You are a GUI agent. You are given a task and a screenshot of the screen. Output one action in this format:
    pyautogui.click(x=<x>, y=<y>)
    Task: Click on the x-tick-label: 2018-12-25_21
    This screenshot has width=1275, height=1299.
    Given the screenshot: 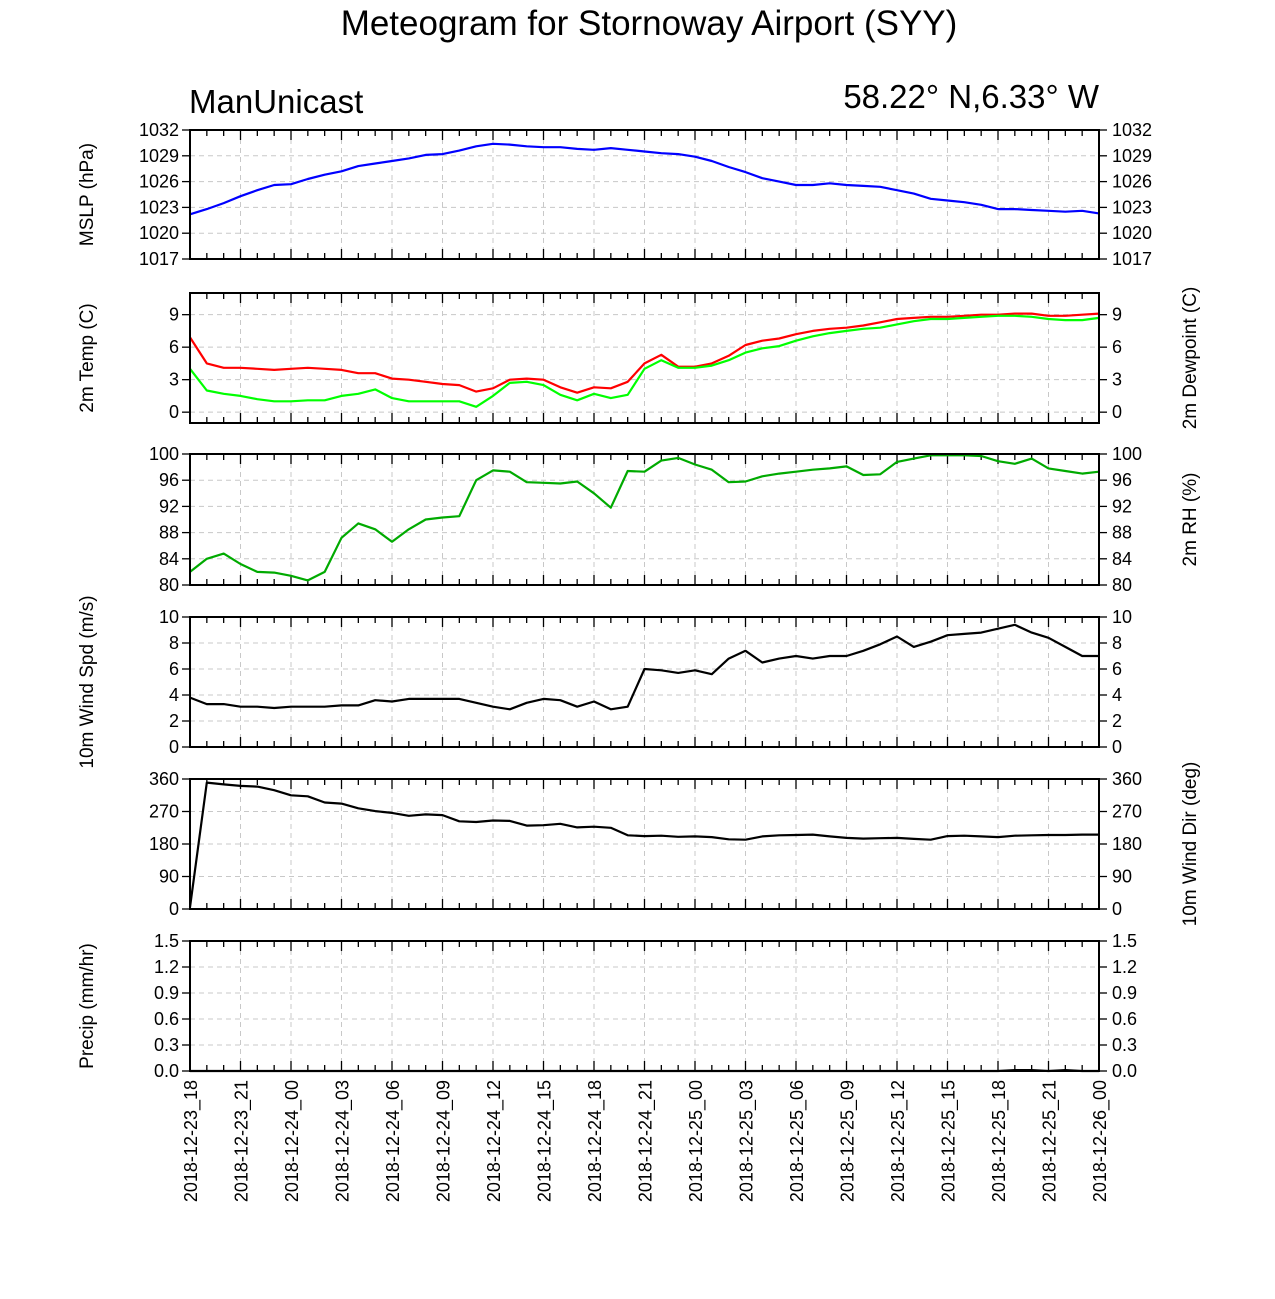 What is the action you would take?
    pyautogui.click(x=1050, y=1141)
    